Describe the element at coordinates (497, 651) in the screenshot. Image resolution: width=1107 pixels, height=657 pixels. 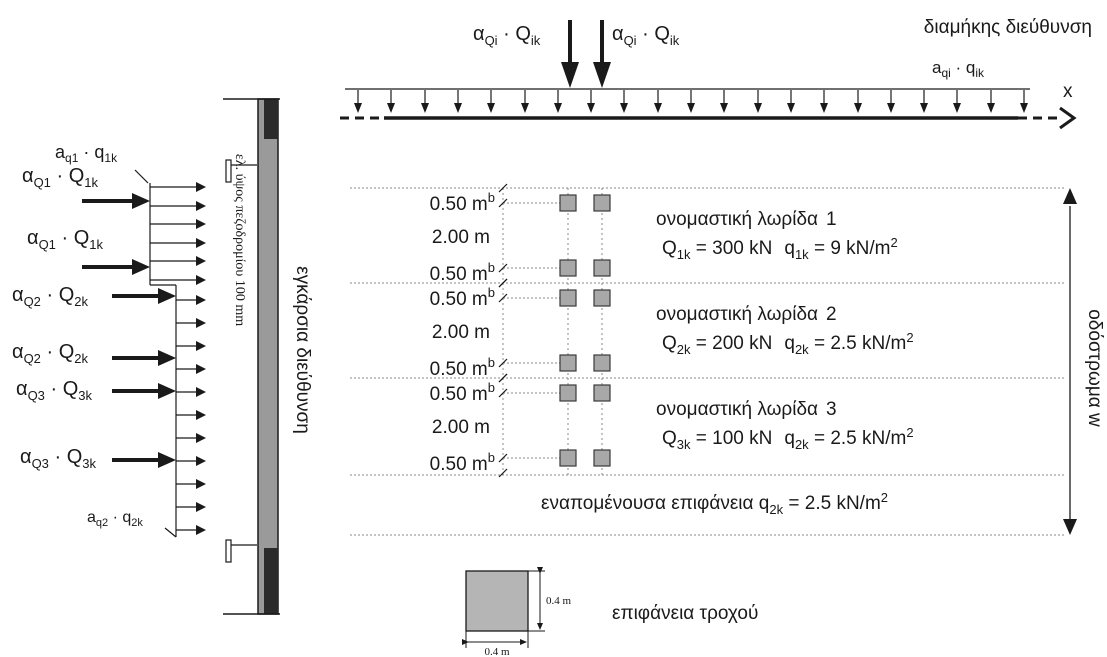
I see `wheel-bottom-dimension: 0.4 m` at that location.